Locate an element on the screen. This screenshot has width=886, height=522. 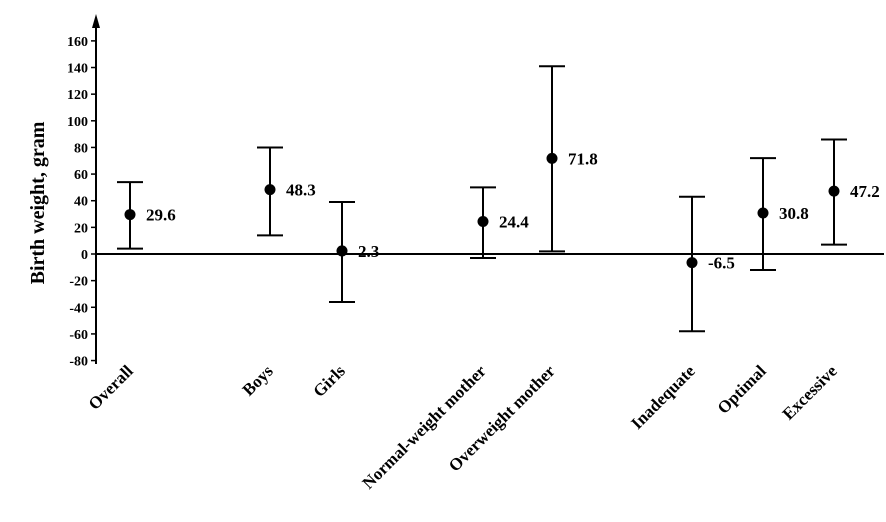
category-label: Overall is located at coordinates (111, 387).